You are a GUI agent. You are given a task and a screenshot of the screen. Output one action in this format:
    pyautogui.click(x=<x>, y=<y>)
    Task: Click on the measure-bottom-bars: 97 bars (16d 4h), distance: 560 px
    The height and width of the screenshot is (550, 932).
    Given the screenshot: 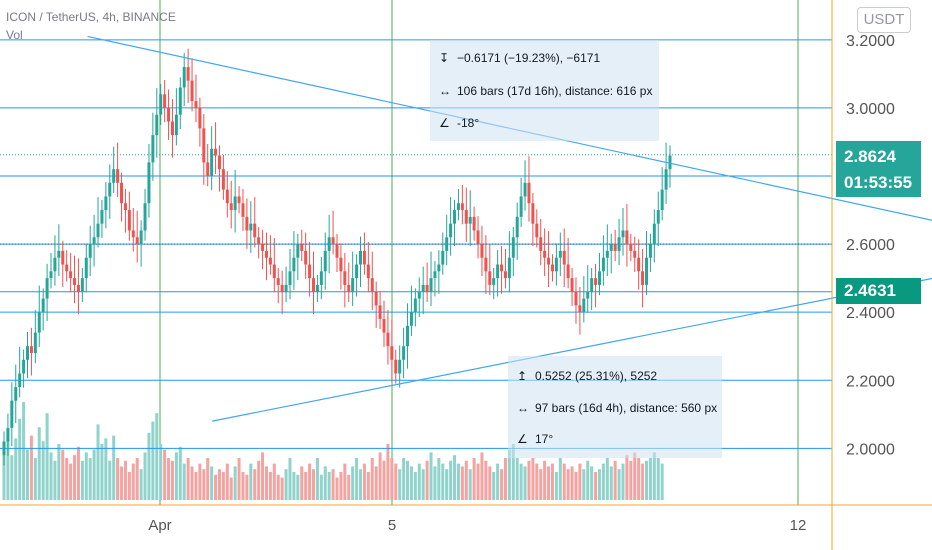 What is the action you would take?
    pyautogui.click(x=626, y=408)
    